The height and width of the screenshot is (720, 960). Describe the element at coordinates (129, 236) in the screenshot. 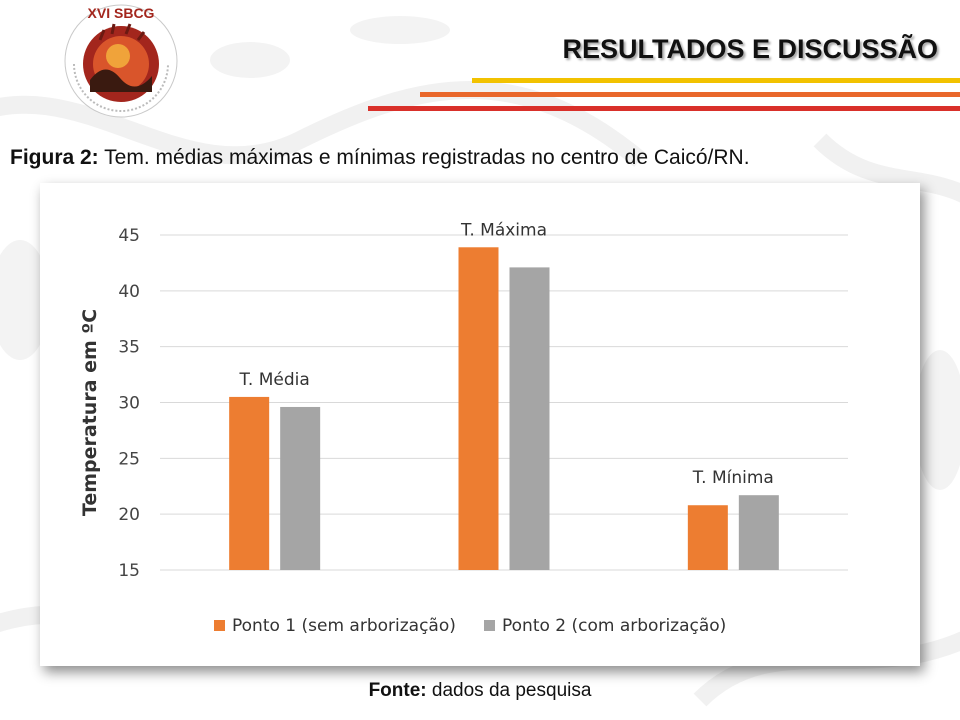

I see `y-tick-label: 45` at that location.